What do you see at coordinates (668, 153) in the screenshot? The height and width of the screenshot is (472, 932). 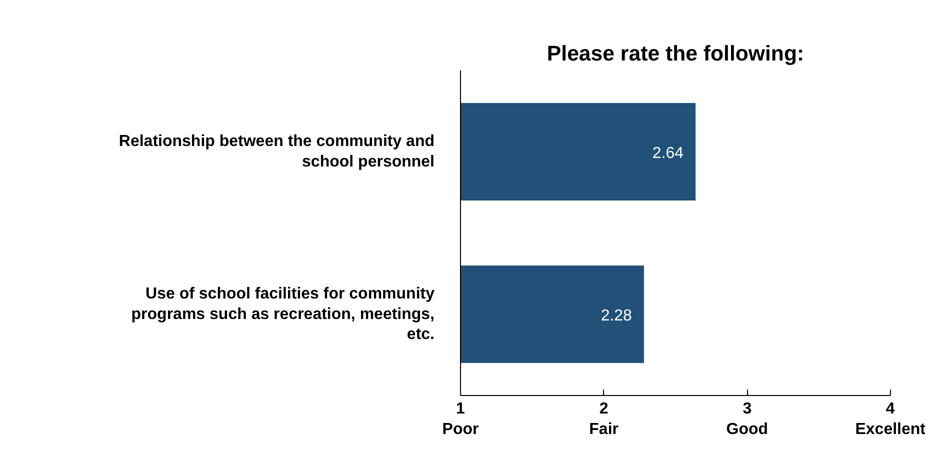 I see `data-label: 2.64` at bounding box center [668, 153].